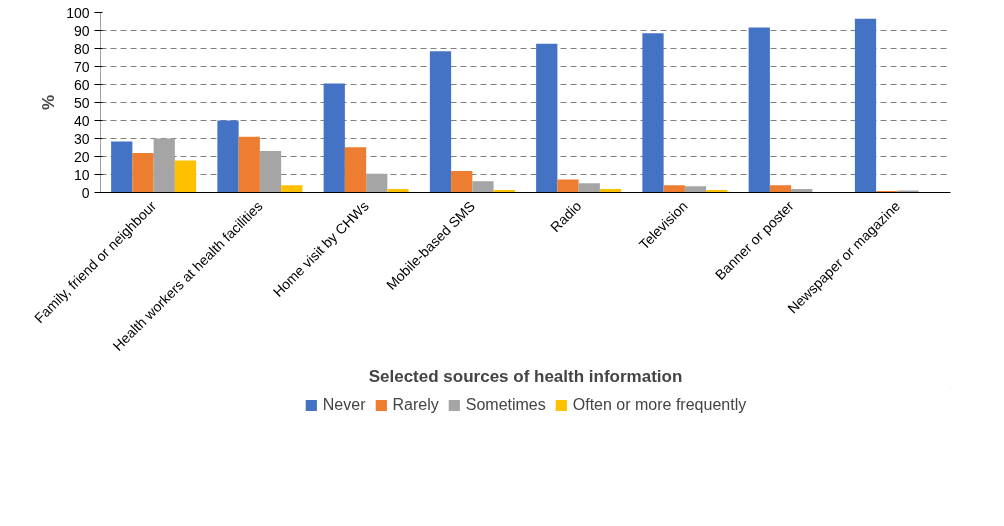  What do you see at coordinates (81, 66) in the screenshot?
I see `y-tick-label: 70` at bounding box center [81, 66].